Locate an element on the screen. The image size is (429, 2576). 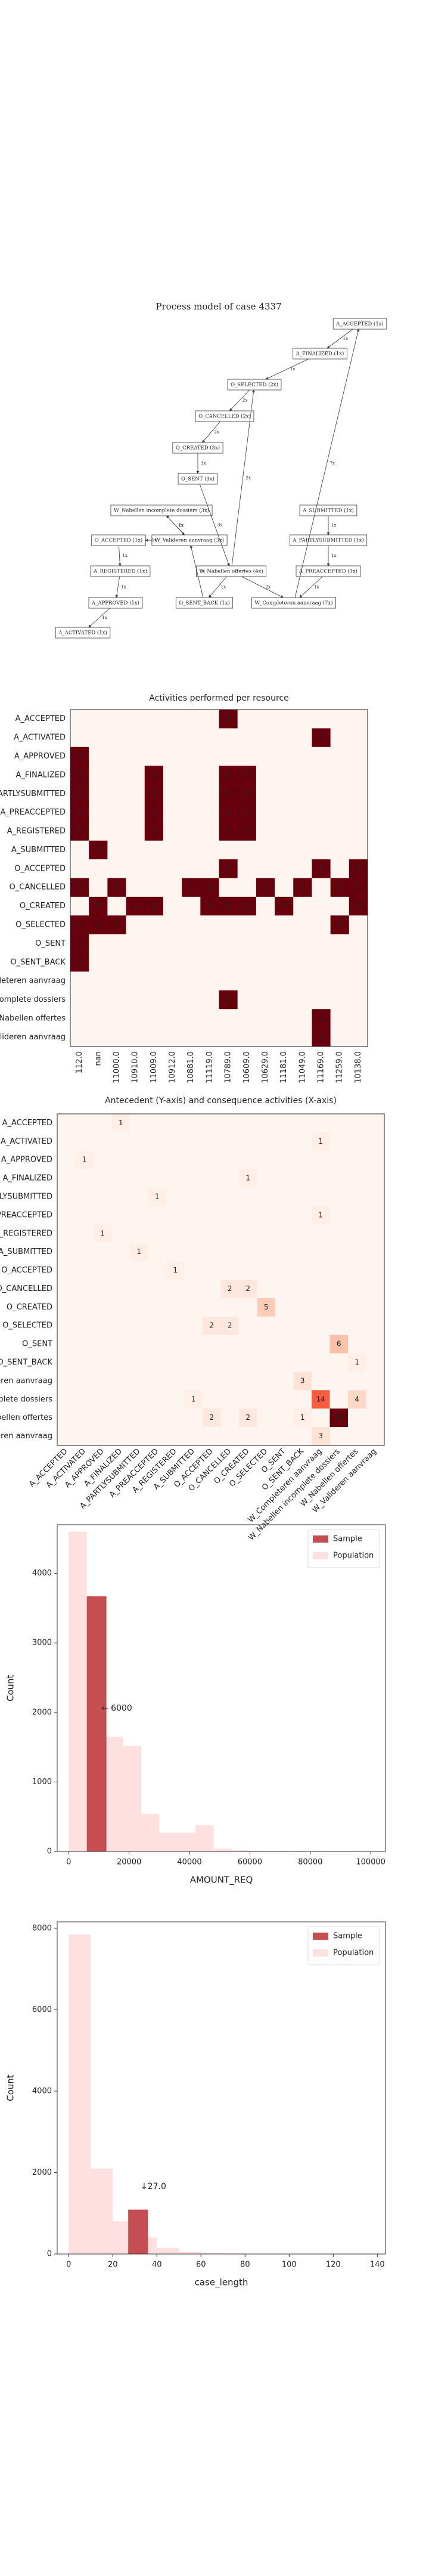
y-tick-label: A_APPROVED is located at coordinates (40, 756).